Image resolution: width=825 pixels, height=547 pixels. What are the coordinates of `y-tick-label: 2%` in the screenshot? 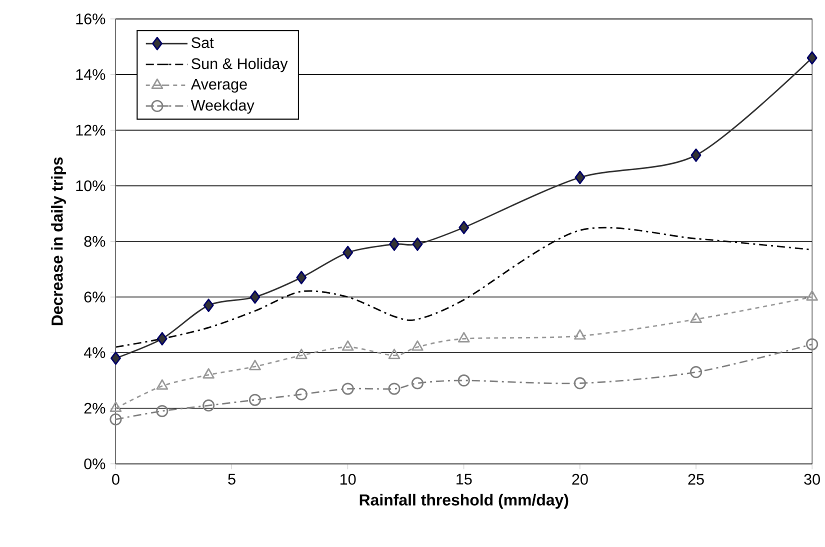 It's located at (95, 408).